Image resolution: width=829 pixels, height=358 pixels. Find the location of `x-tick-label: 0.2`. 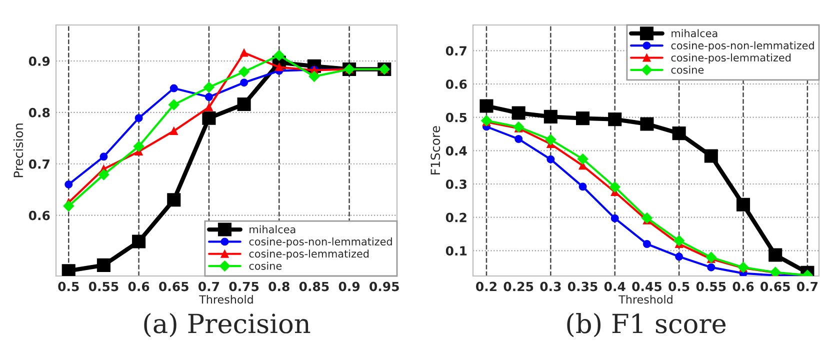

x-tick-label: 0.2 is located at coordinates (486, 287).